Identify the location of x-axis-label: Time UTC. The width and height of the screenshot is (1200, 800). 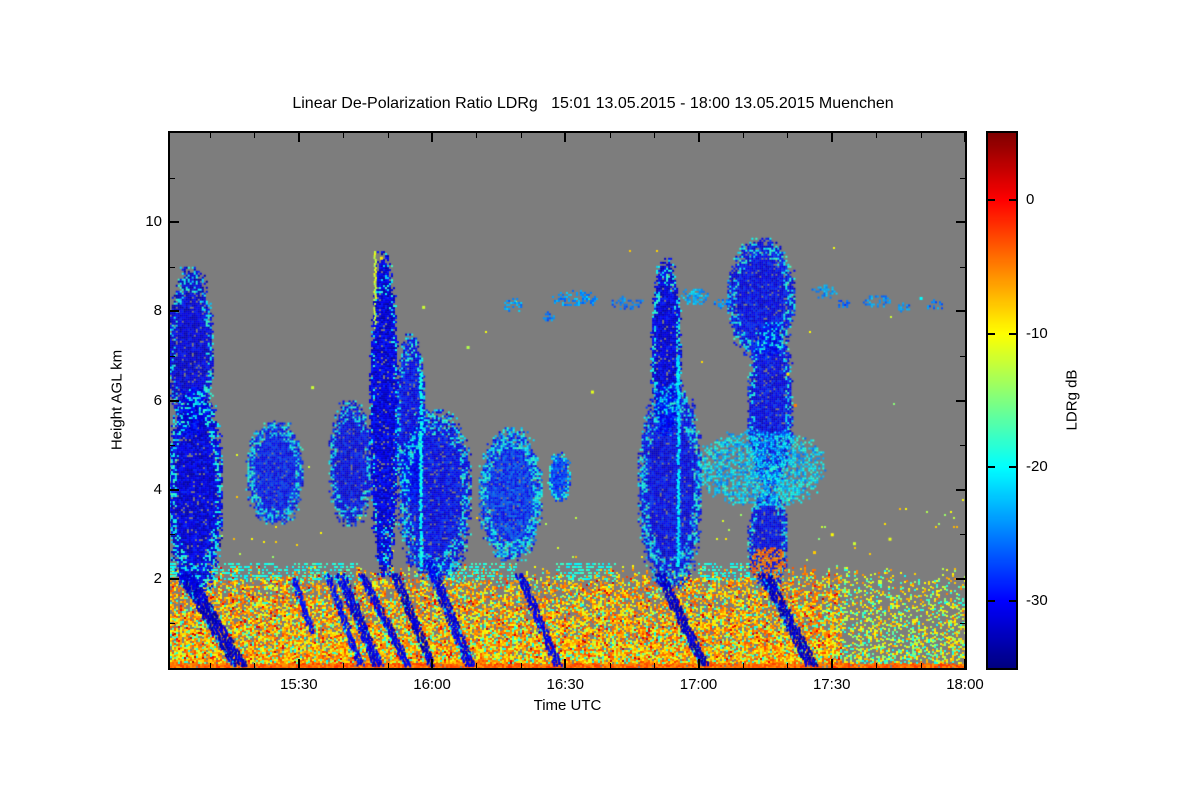
(567, 705).